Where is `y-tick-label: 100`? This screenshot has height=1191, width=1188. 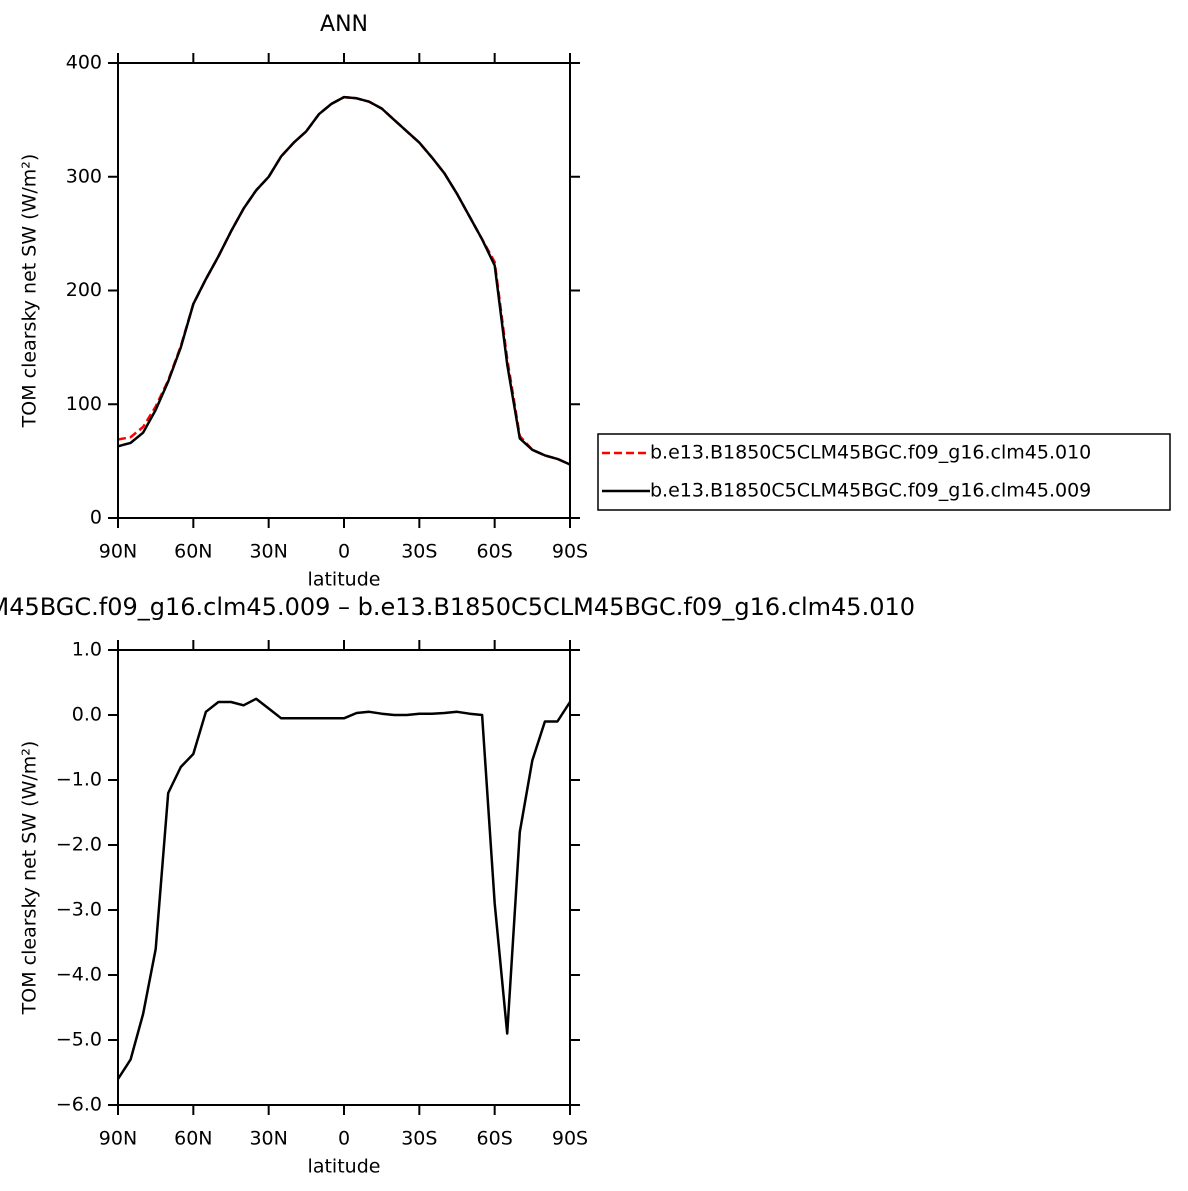 y-tick-label: 100 is located at coordinates (84, 404).